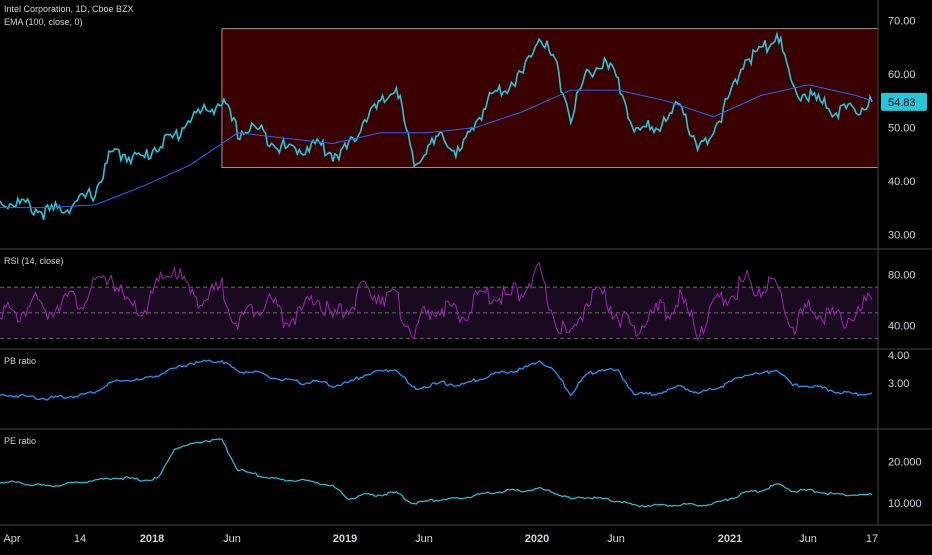 Image resolution: width=932 pixels, height=555 pixels. What do you see at coordinates (808, 539) in the screenshot?
I see `x-tick-9: Jun` at bounding box center [808, 539].